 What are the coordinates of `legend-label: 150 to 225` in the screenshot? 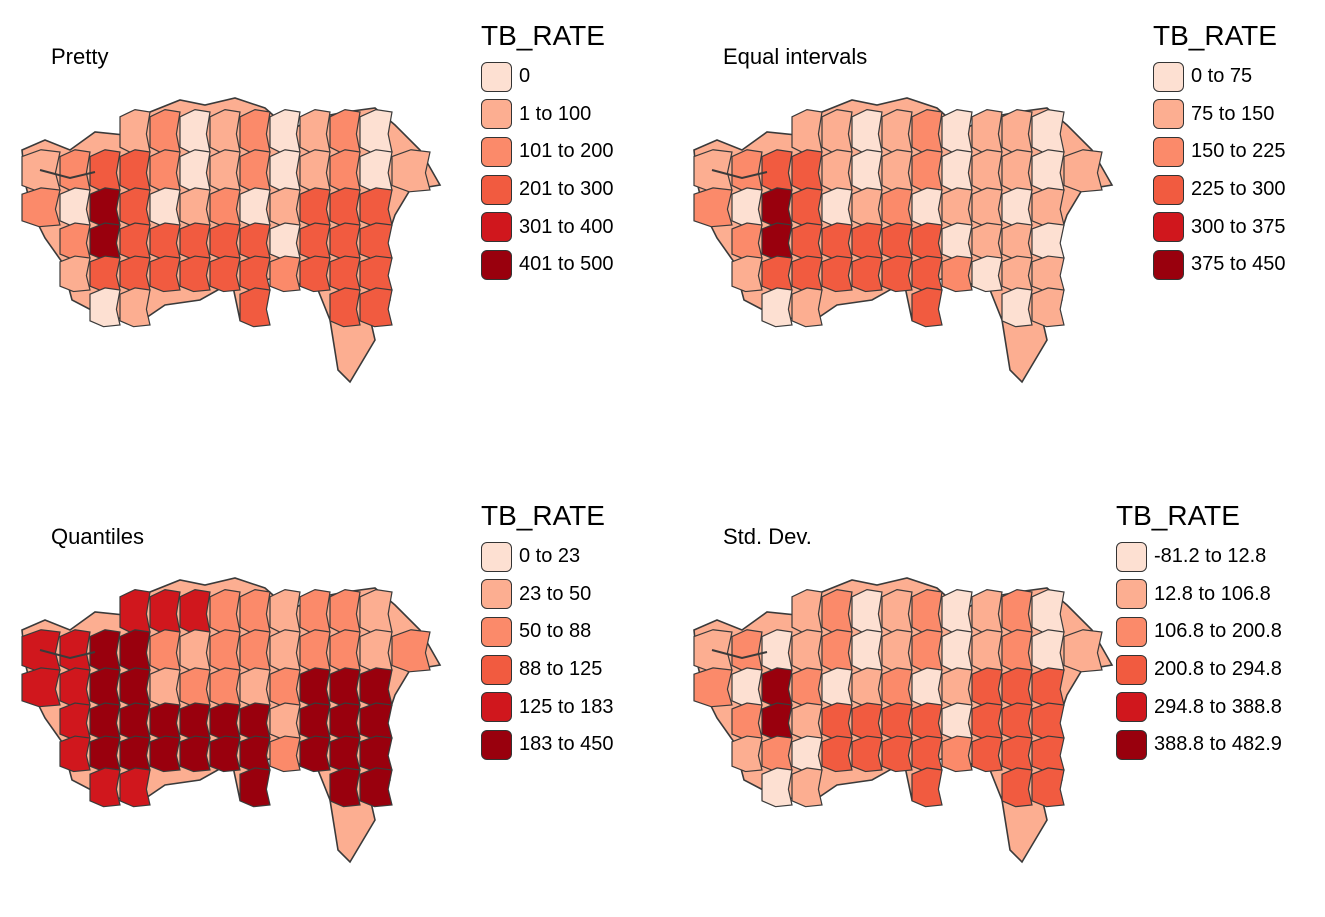 It's located at (1238, 151).